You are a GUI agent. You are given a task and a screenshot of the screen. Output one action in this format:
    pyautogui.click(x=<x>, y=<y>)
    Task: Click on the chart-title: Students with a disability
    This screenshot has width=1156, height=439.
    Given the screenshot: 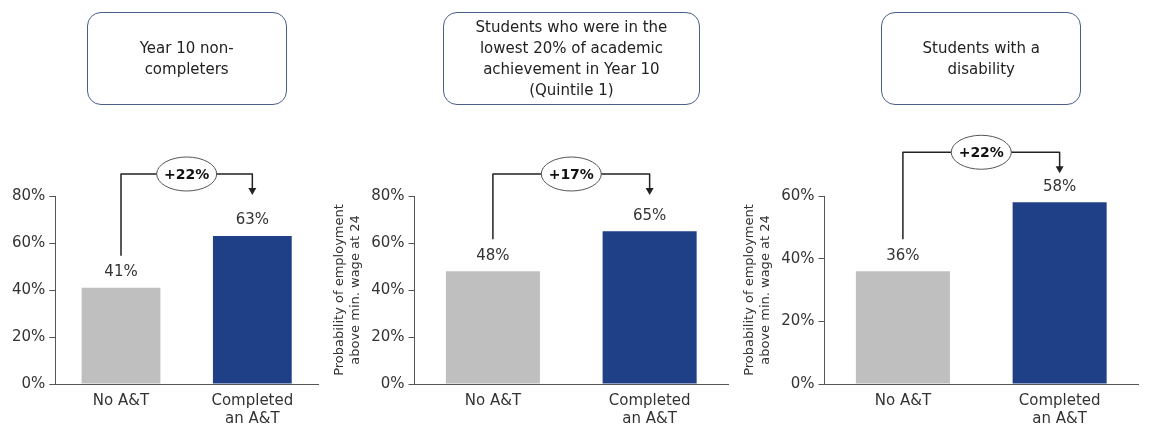 What is the action you would take?
    pyautogui.click(x=981, y=58)
    